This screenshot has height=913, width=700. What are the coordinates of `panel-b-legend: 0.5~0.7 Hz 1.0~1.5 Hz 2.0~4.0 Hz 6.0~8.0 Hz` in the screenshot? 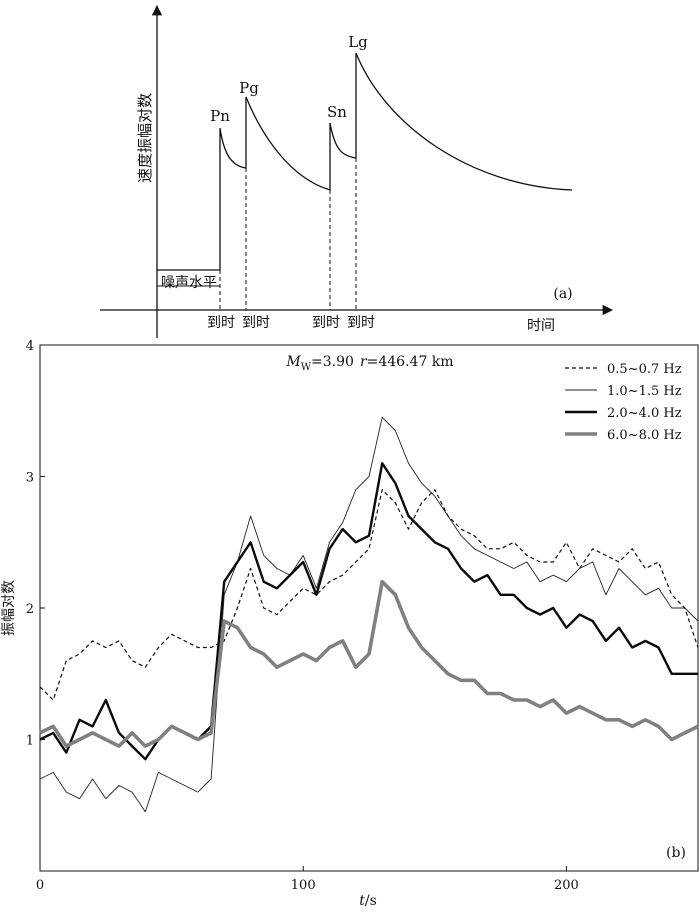 It's located at (623, 402).